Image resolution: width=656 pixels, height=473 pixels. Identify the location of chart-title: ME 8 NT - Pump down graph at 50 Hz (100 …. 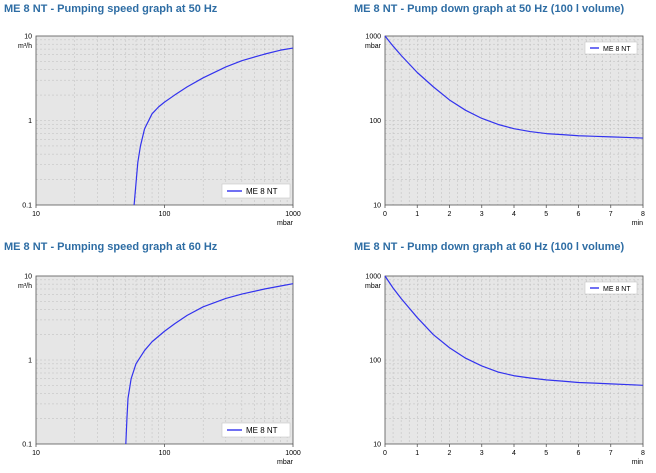
(489, 9).